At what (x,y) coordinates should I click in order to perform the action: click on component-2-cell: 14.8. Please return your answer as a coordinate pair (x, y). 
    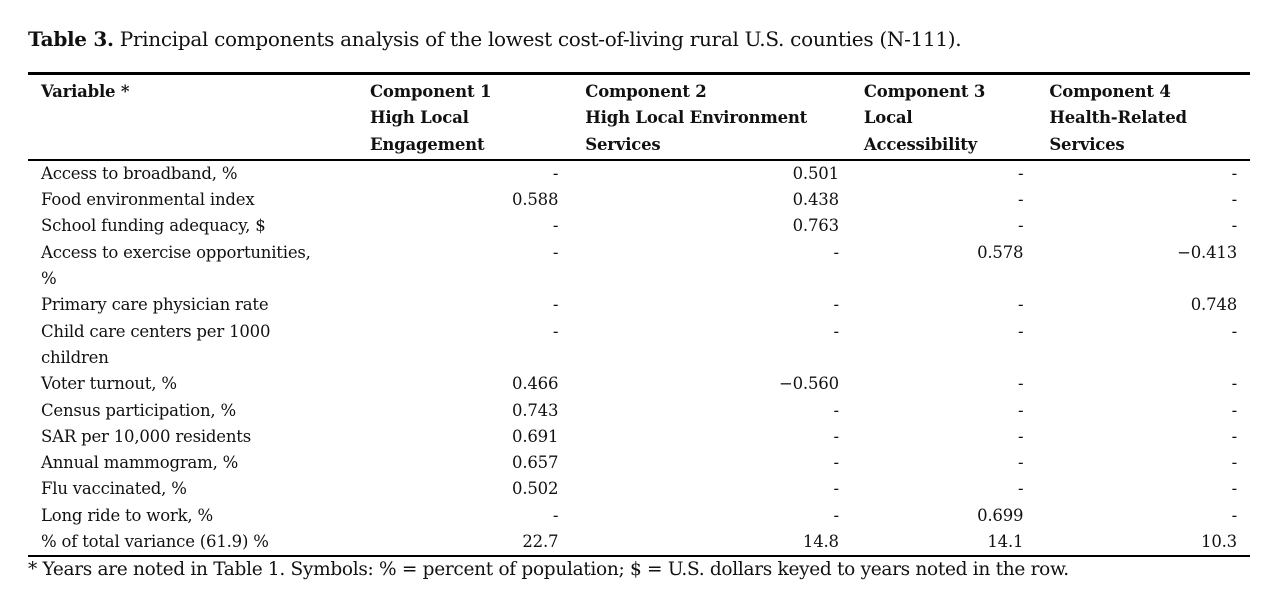
    Looking at the image, I should click on (820, 542).